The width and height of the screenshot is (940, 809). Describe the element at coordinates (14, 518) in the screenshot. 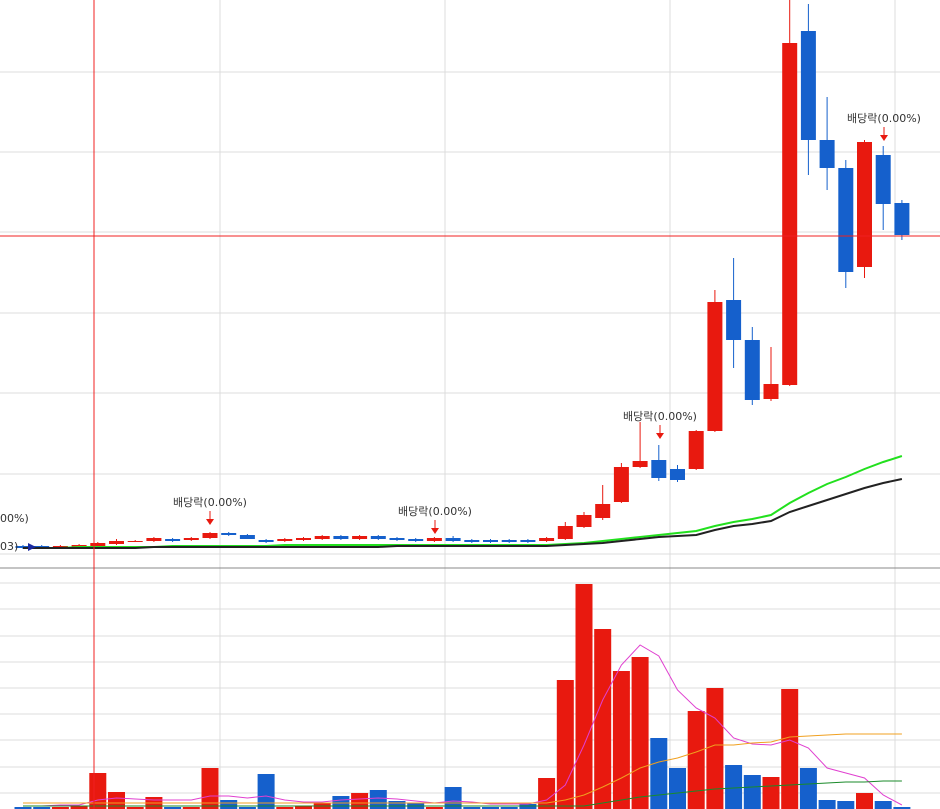

I see `annotation: 00%)` at that location.